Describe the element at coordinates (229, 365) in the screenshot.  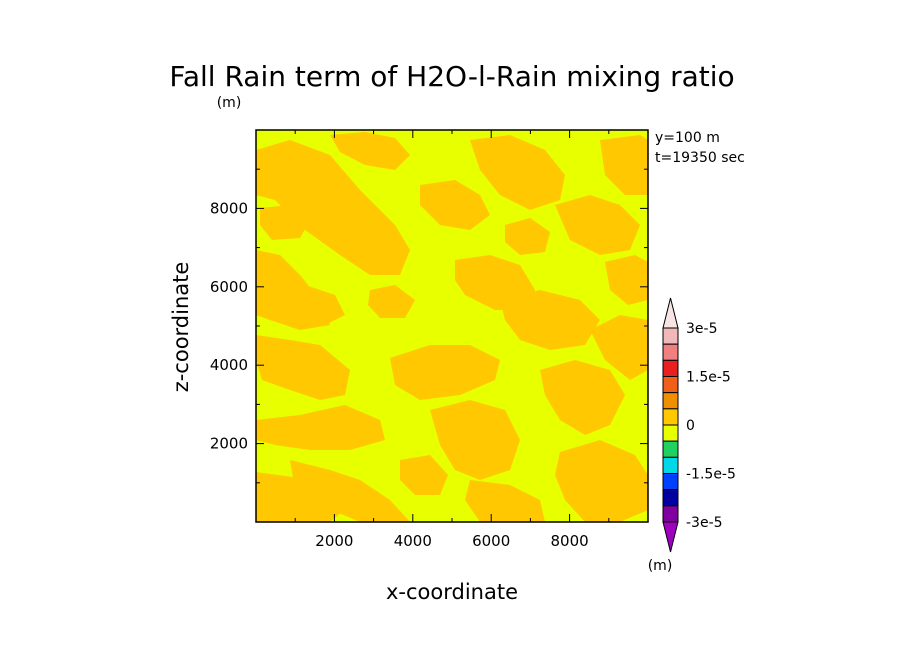
I see `y-tick-label: 4000` at that location.